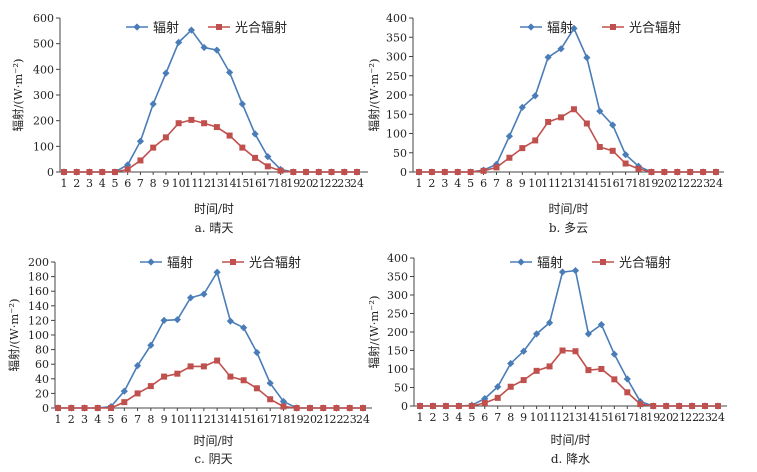 The height and width of the screenshot is (472, 757). Describe the element at coordinates (570, 459) in the screenshot. I see `panel-caption: d. 降水` at that location.